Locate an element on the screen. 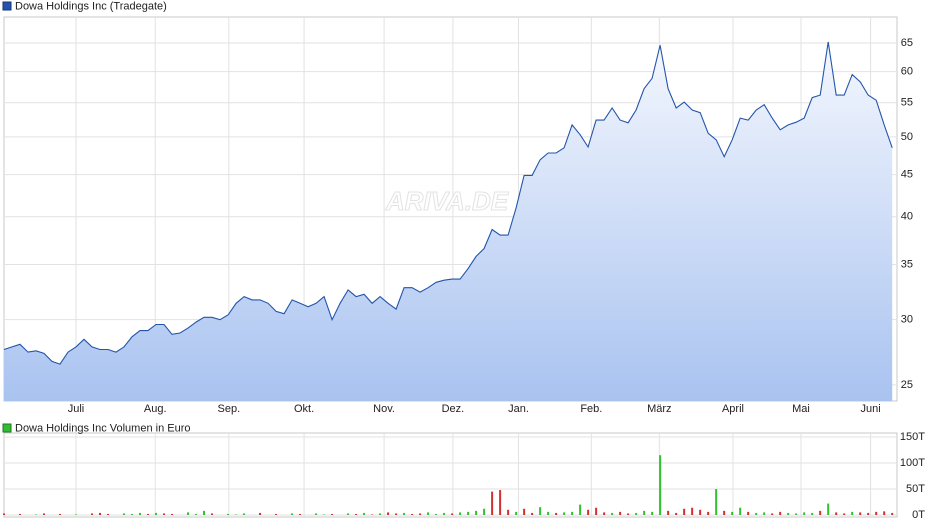 The height and width of the screenshot is (526, 940). x-tick-label: Aug. is located at coordinates (155, 409).